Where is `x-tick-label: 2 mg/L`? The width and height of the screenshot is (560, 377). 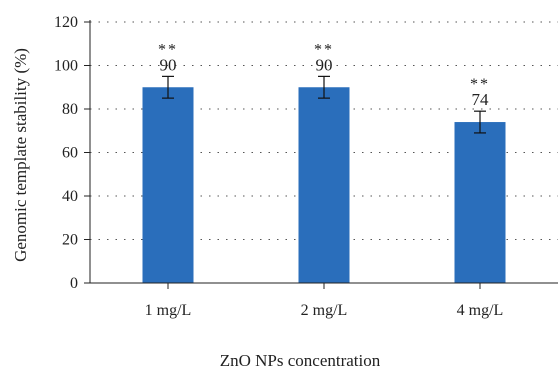 x-tick-label: 2 mg/L is located at coordinates (324, 310).